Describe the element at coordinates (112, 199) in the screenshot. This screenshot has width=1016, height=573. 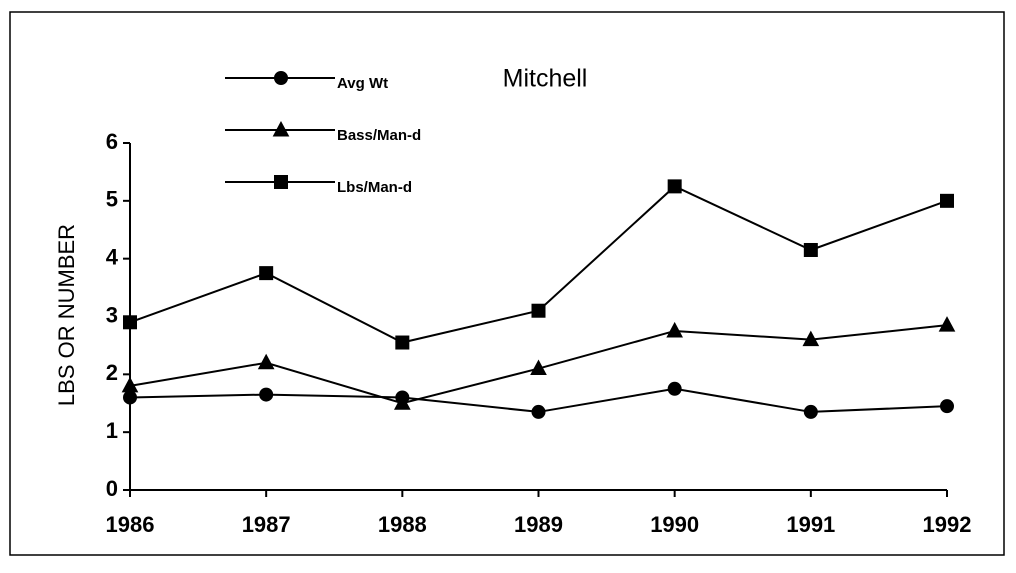
I see `y-tick-label: 5` at that location.